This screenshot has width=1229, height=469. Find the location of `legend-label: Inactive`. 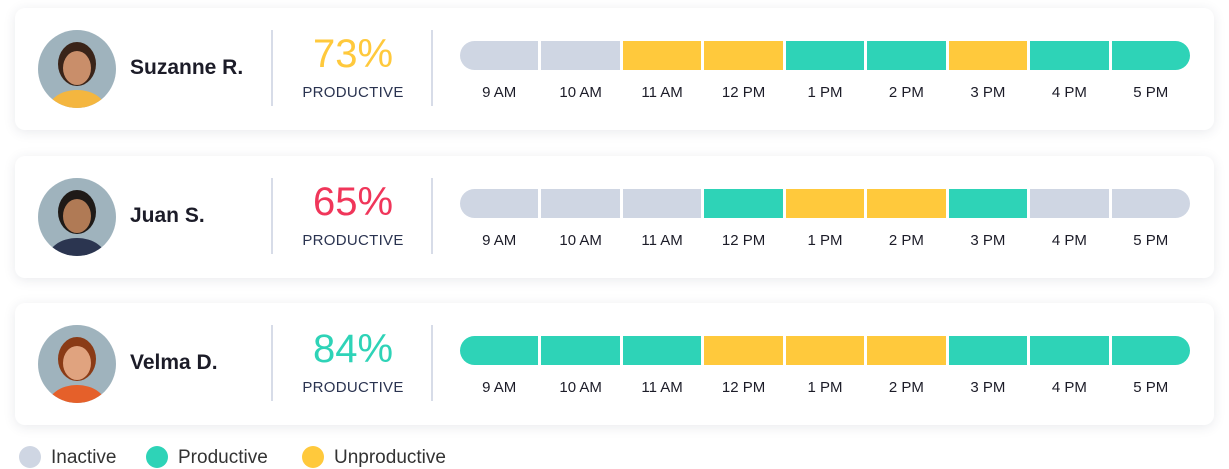

legend-label: Inactive is located at coordinates (84, 457).